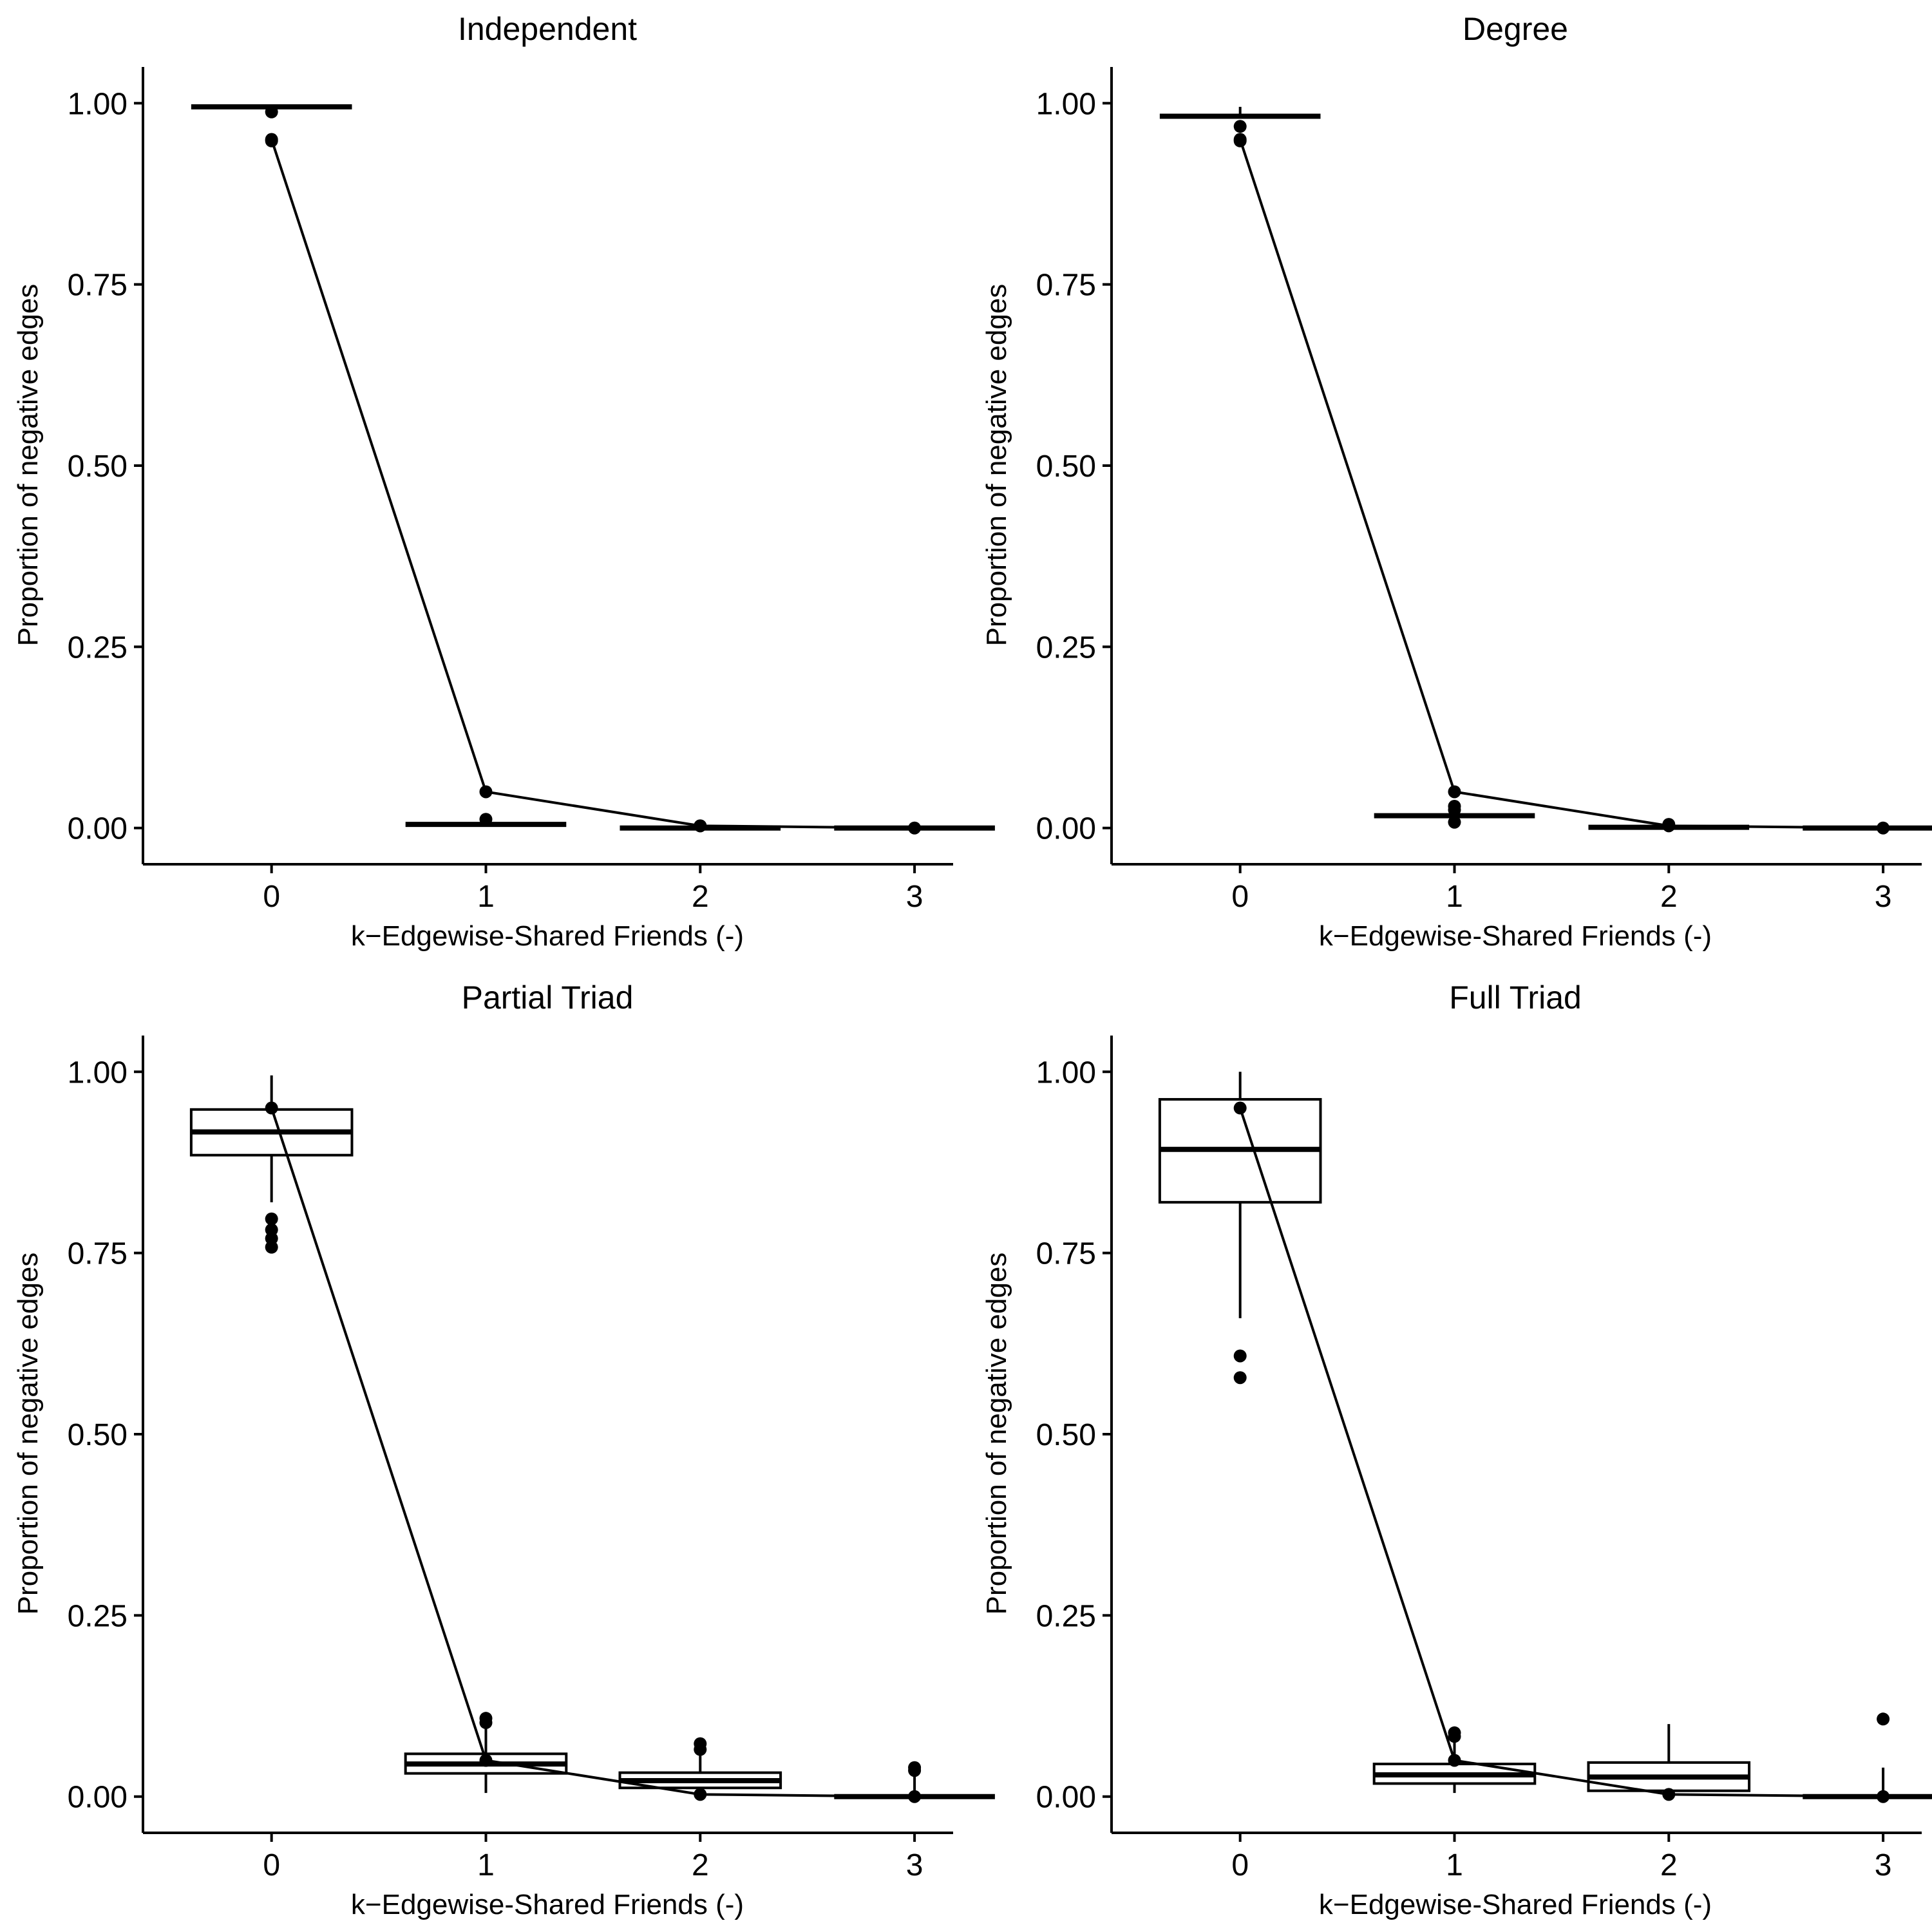 The image size is (1932, 1932). Describe the element at coordinates (548, 998) in the screenshot. I see `panel-title: Partial Triad` at that location.